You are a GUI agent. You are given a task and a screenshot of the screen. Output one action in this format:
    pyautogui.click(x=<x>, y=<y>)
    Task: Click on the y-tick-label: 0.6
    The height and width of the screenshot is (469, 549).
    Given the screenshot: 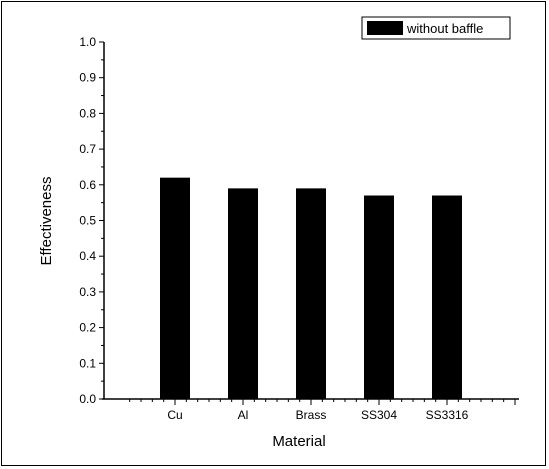 What is the action you would take?
    pyautogui.click(x=87, y=185)
    